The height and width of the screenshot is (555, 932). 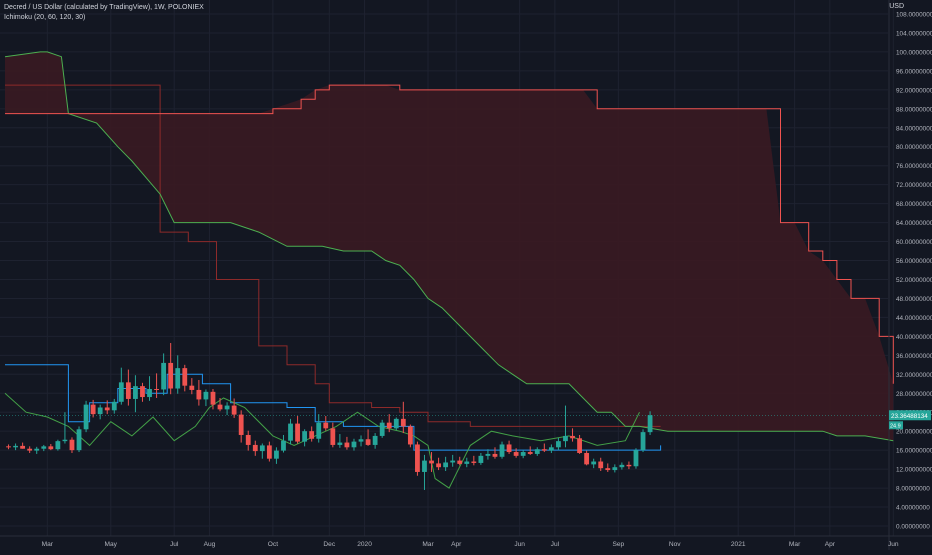 What do you see at coordinates (273, 544) in the screenshot?
I see `time-tick-label: Oct` at bounding box center [273, 544].